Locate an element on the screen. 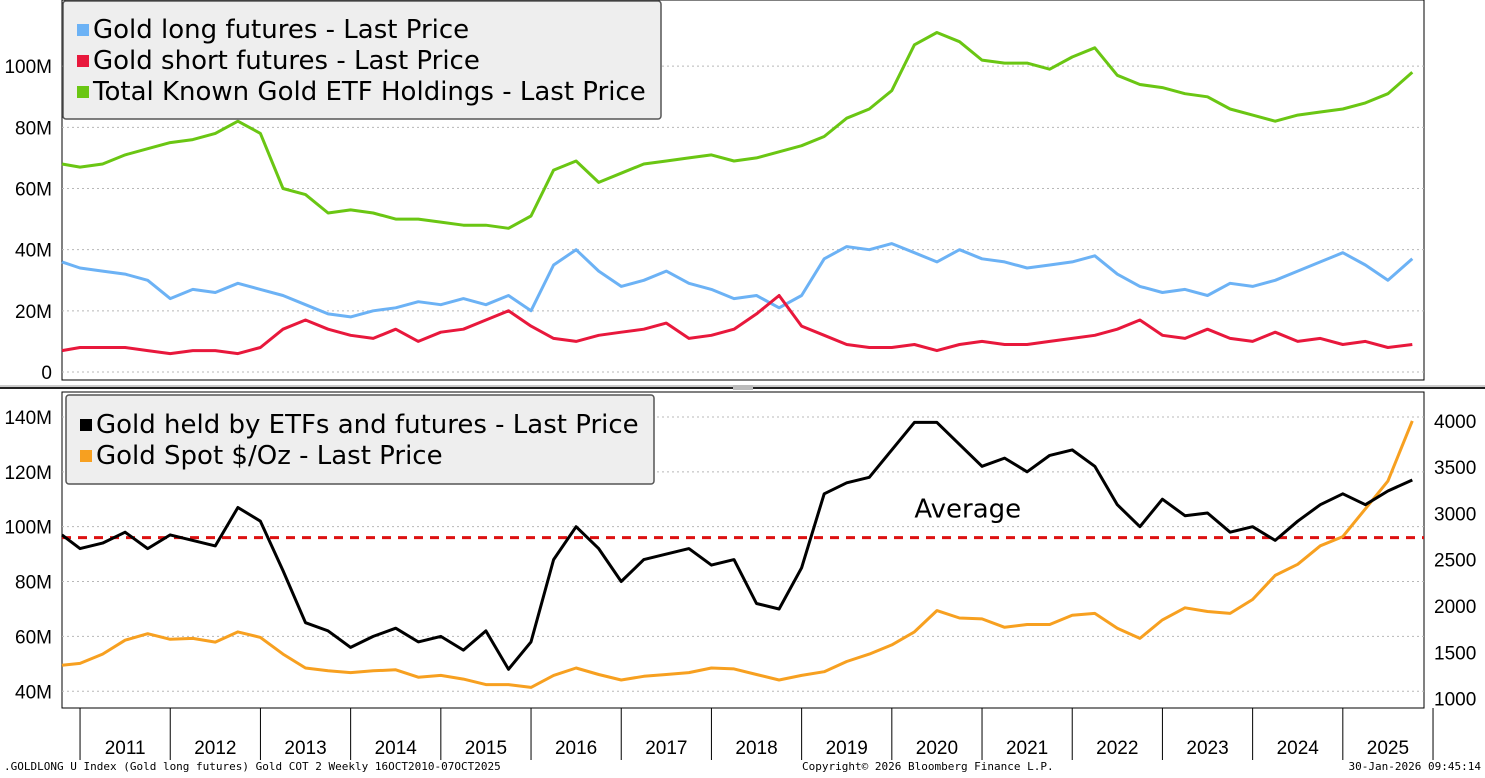 The height and width of the screenshot is (778, 1485). bottom-y2-tick-label: 3500 is located at coordinates (1455, 468).